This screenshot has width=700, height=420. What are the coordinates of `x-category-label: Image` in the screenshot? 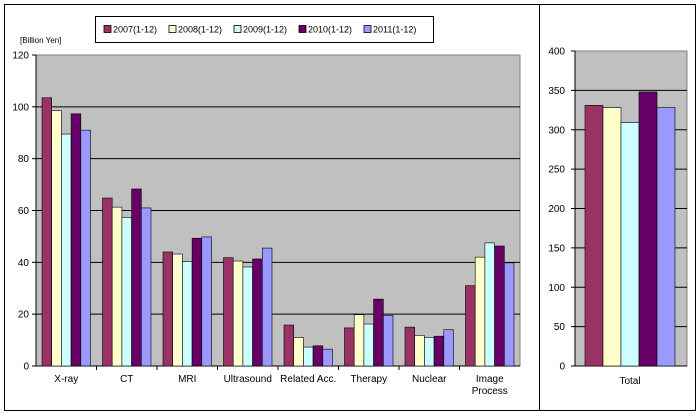 It's located at (490, 379).